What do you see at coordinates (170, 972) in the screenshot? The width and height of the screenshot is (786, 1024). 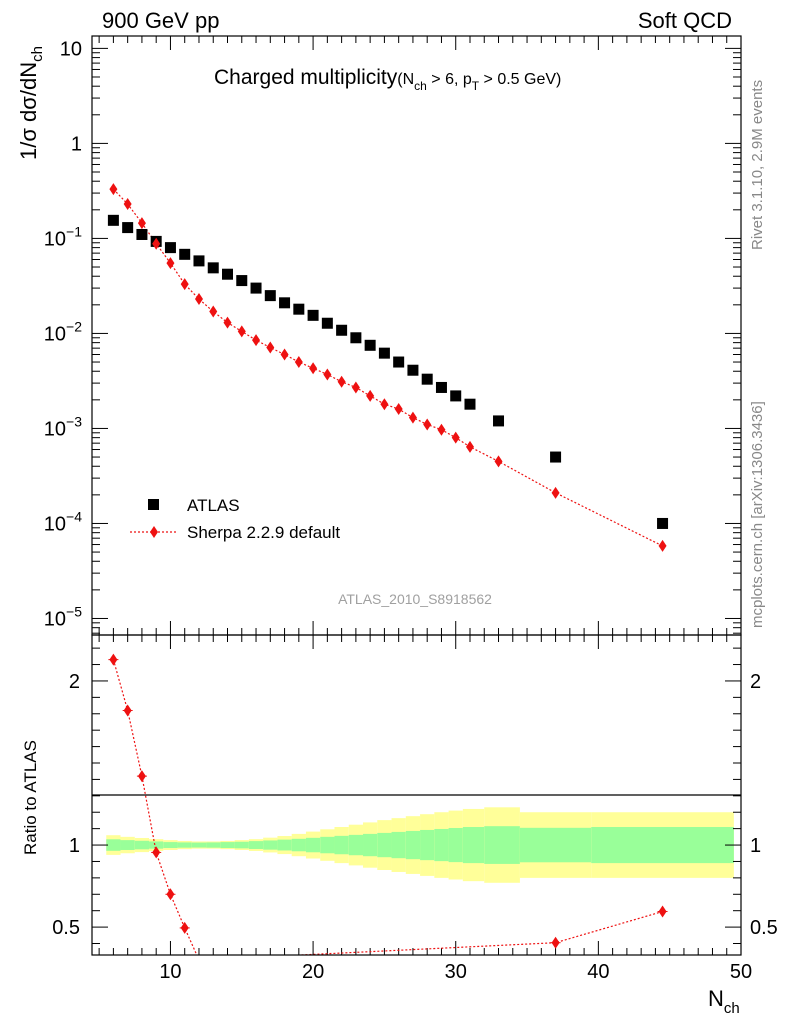 I see `x-tick-label: 10` at bounding box center [170, 972].